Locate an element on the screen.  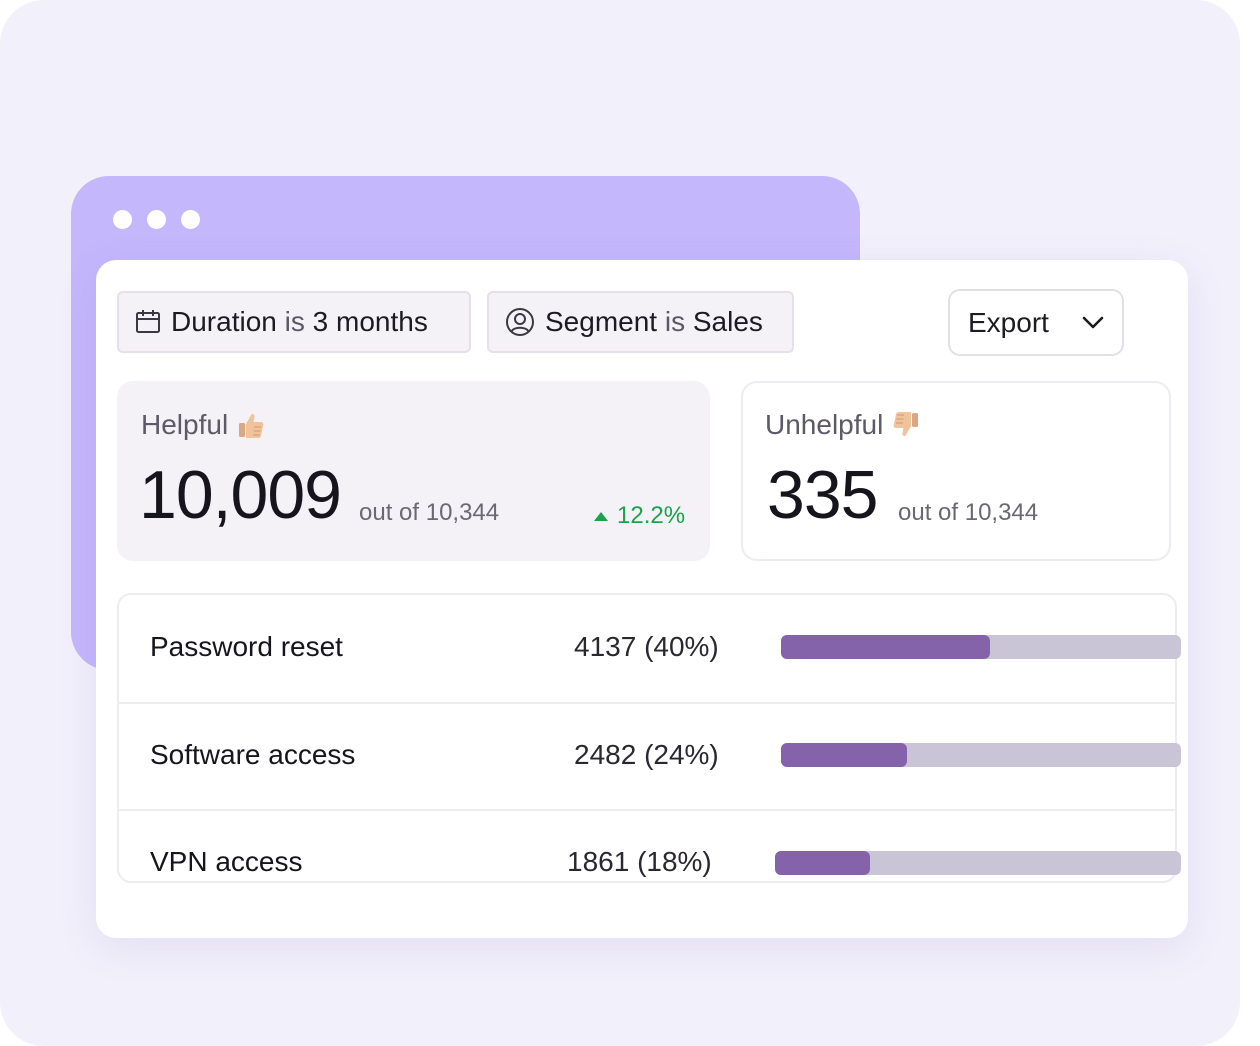
unhelpful-label: Unhelpful is located at coordinates (824, 424).